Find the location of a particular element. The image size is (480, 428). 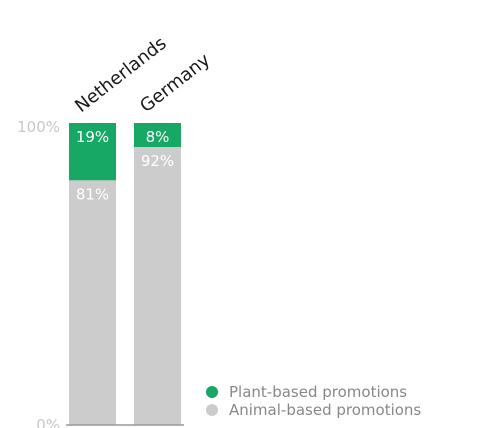

legend-marker-plant is located at coordinates (212, 392).